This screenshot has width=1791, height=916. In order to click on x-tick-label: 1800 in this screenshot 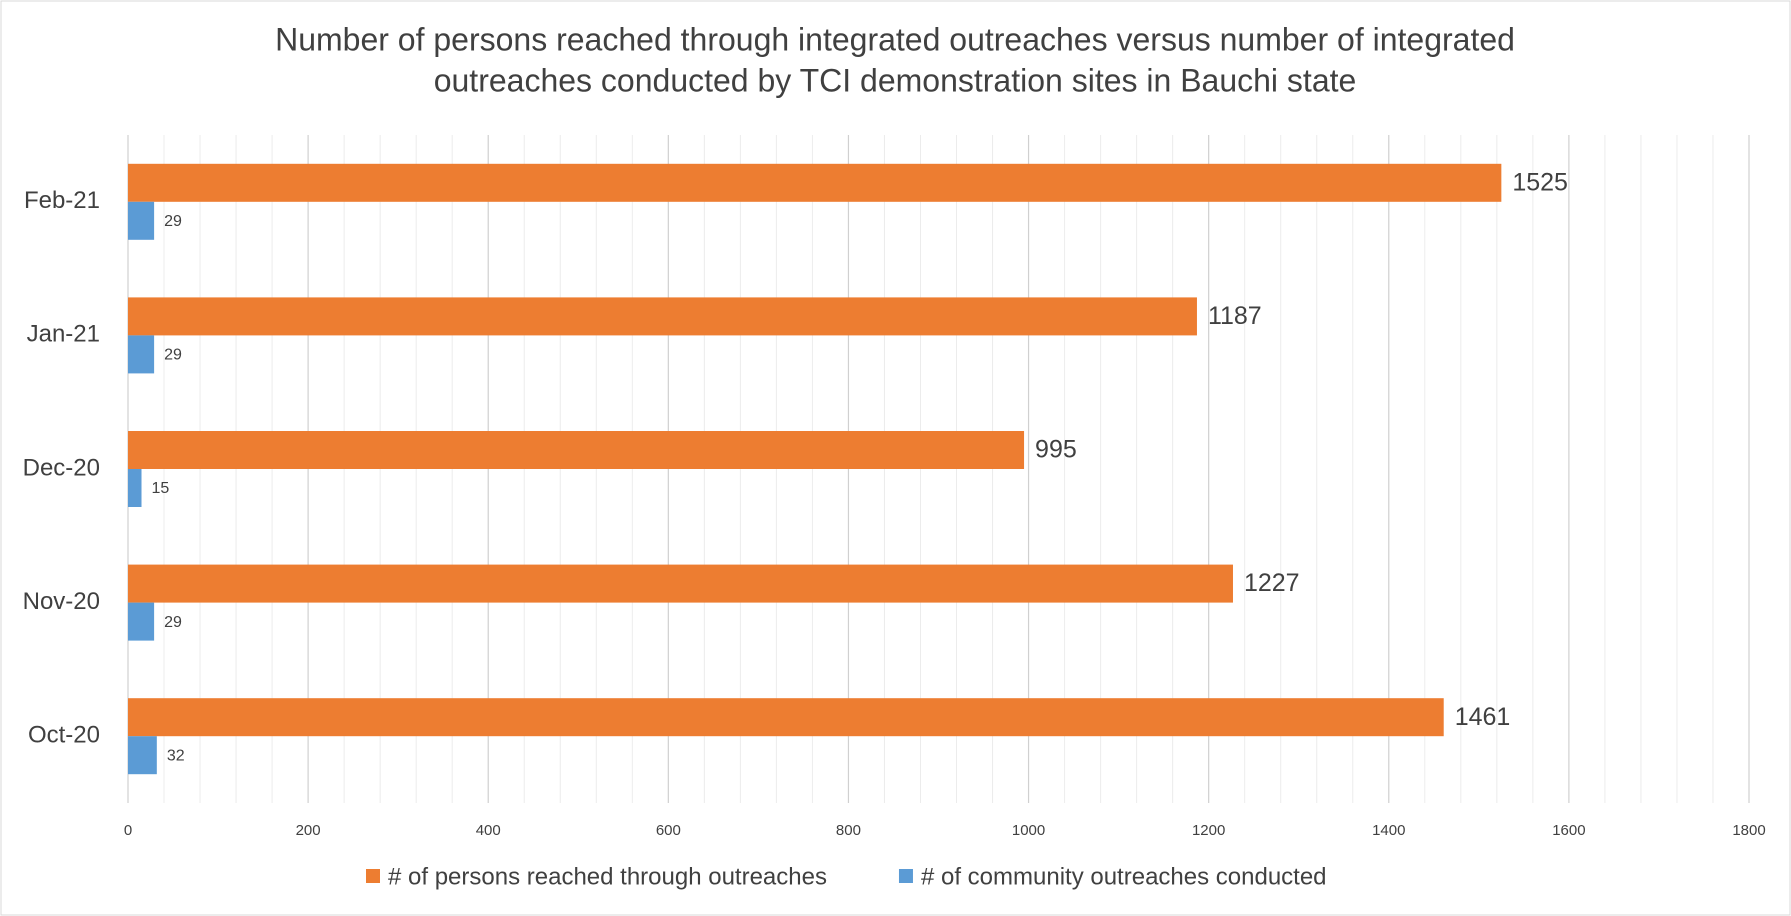, I will do `click(1748, 830)`.